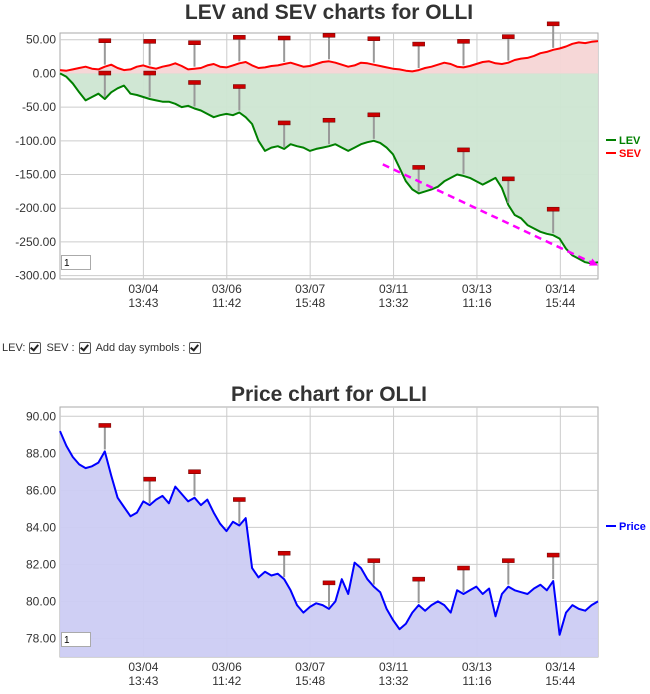 The height and width of the screenshot is (694, 650). I want to click on y-tick-label: 82.00, so click(41, 564).